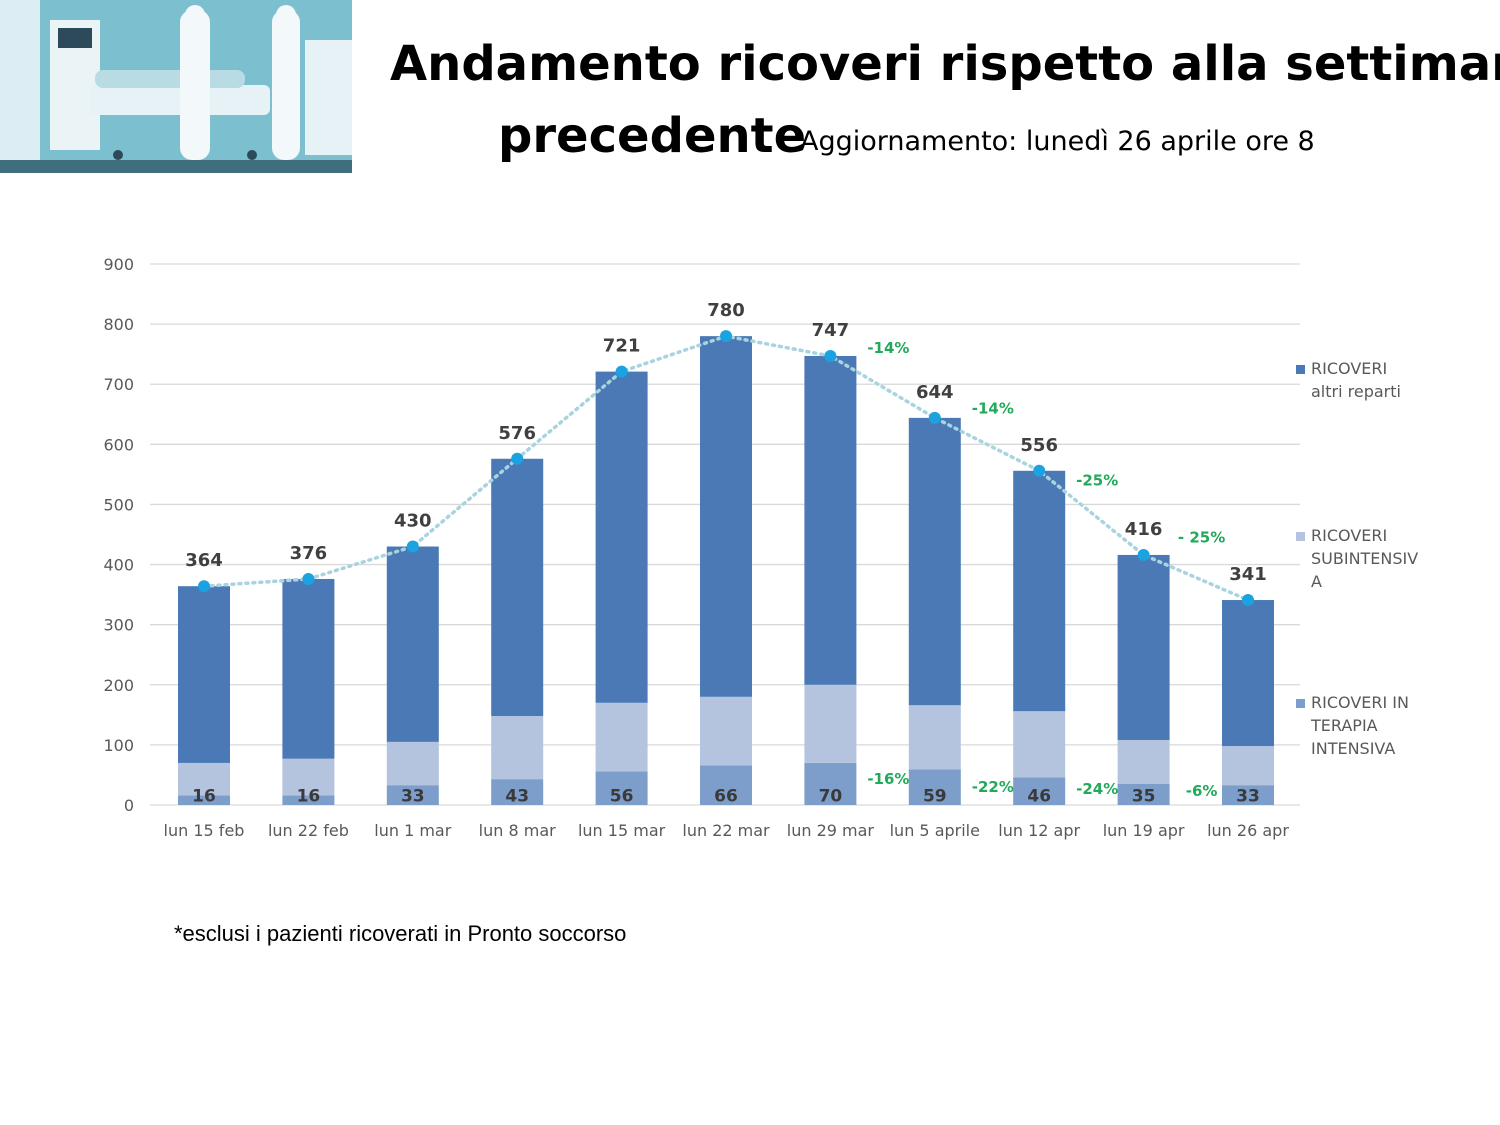 The image size is (1500, 1125). Describe the element at coordinates (204, 560) in the screenshot. I see `total-value-label: 364` at that location.